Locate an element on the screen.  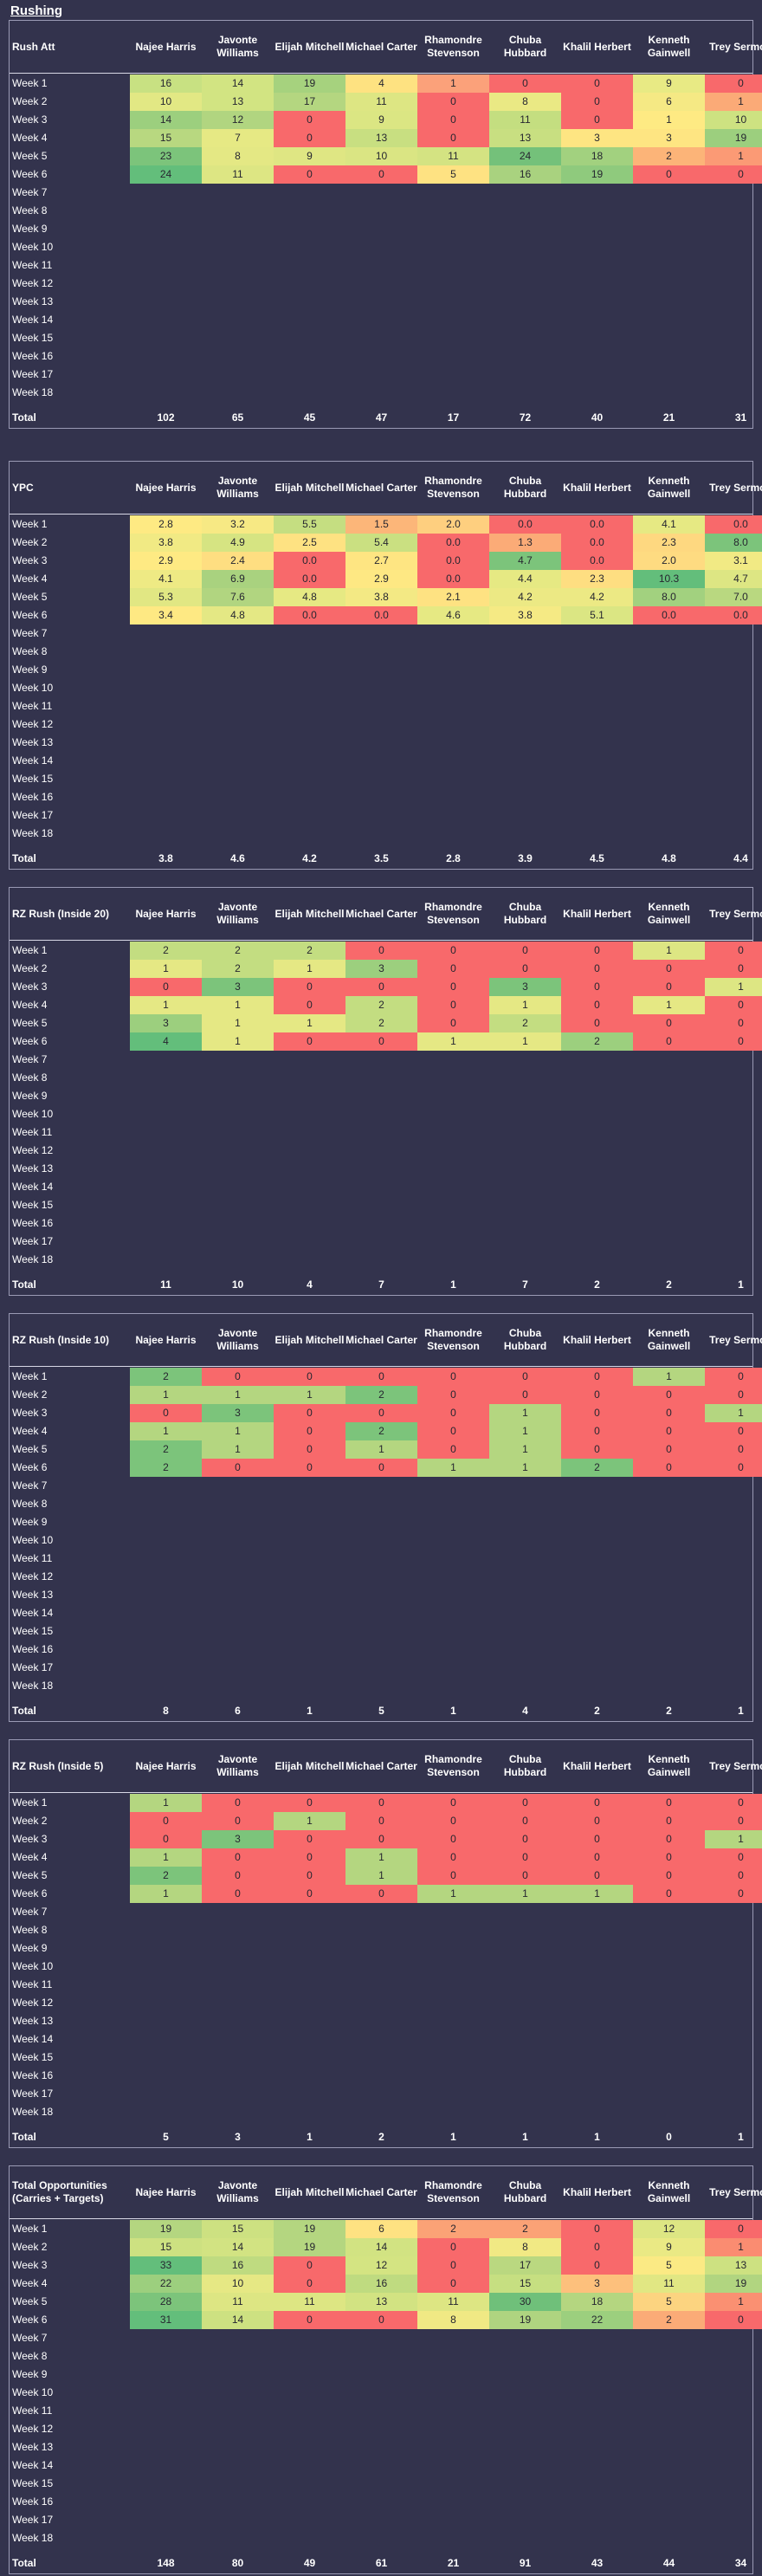
heatmap-cell: 16 is located at coordinates (166, 83).